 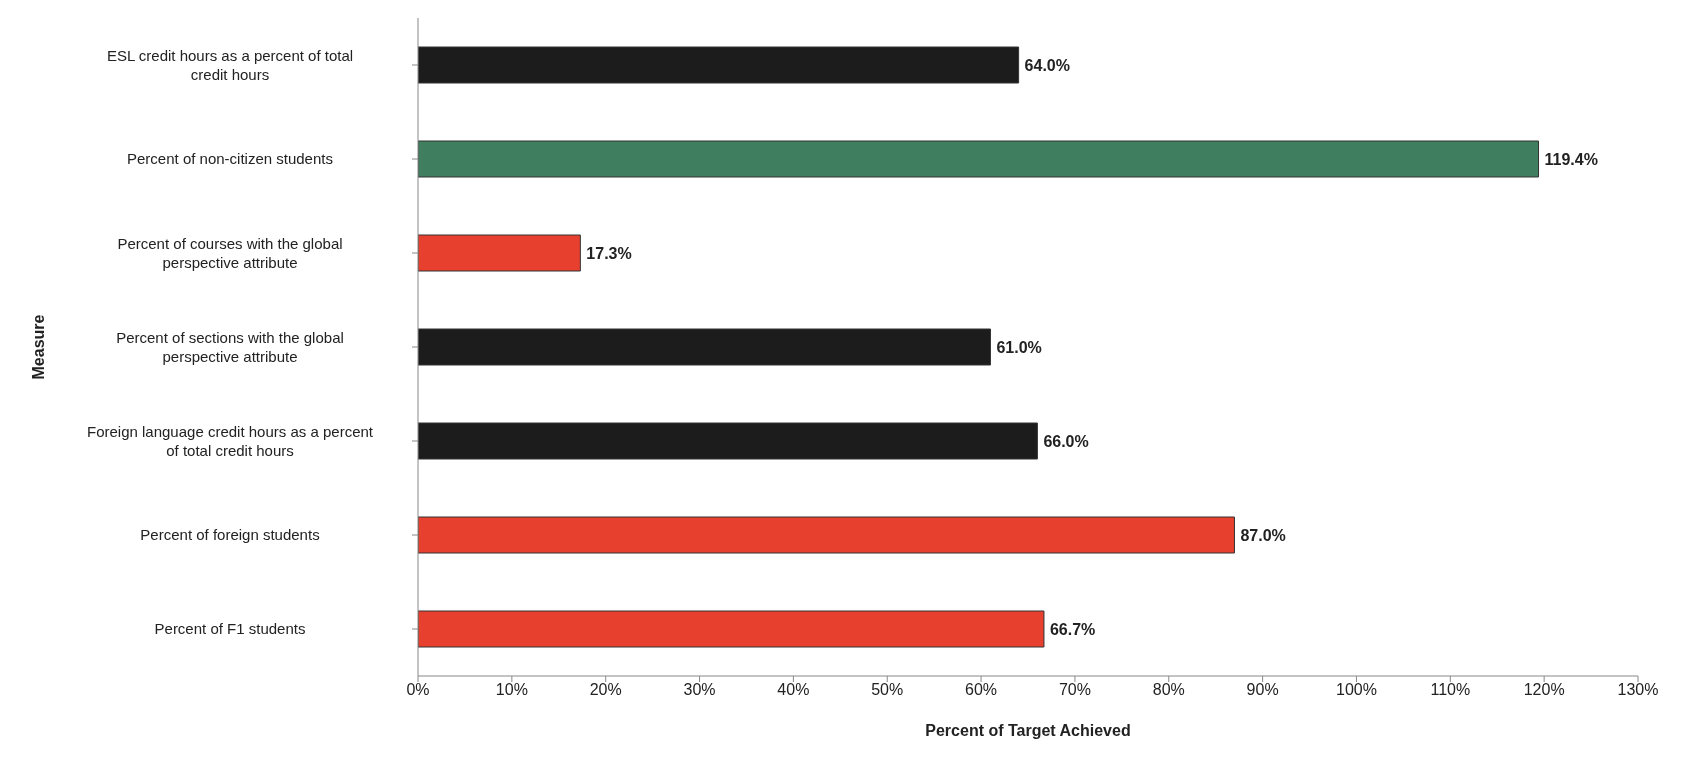 What do you see at coordinates (38, 347) in the screenshot?
I see `y-axis-title: Measure` at bounding box center [38, 347].